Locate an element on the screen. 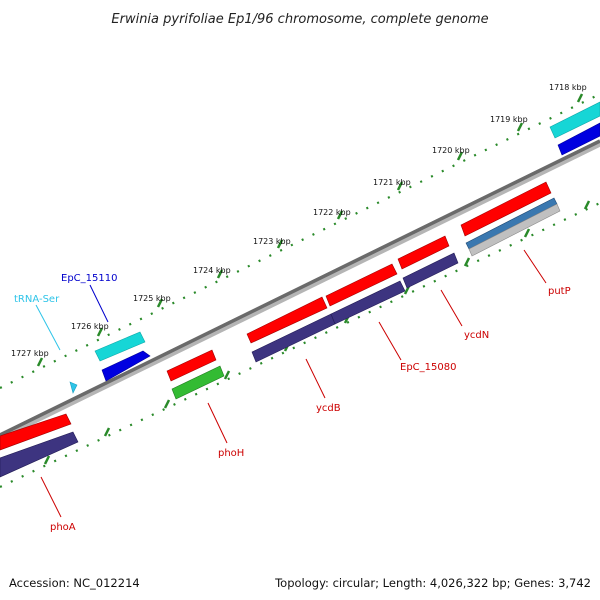 This screenshot has height=600, width=600. phoh-gene-bar is located at coordinates (198, 382).